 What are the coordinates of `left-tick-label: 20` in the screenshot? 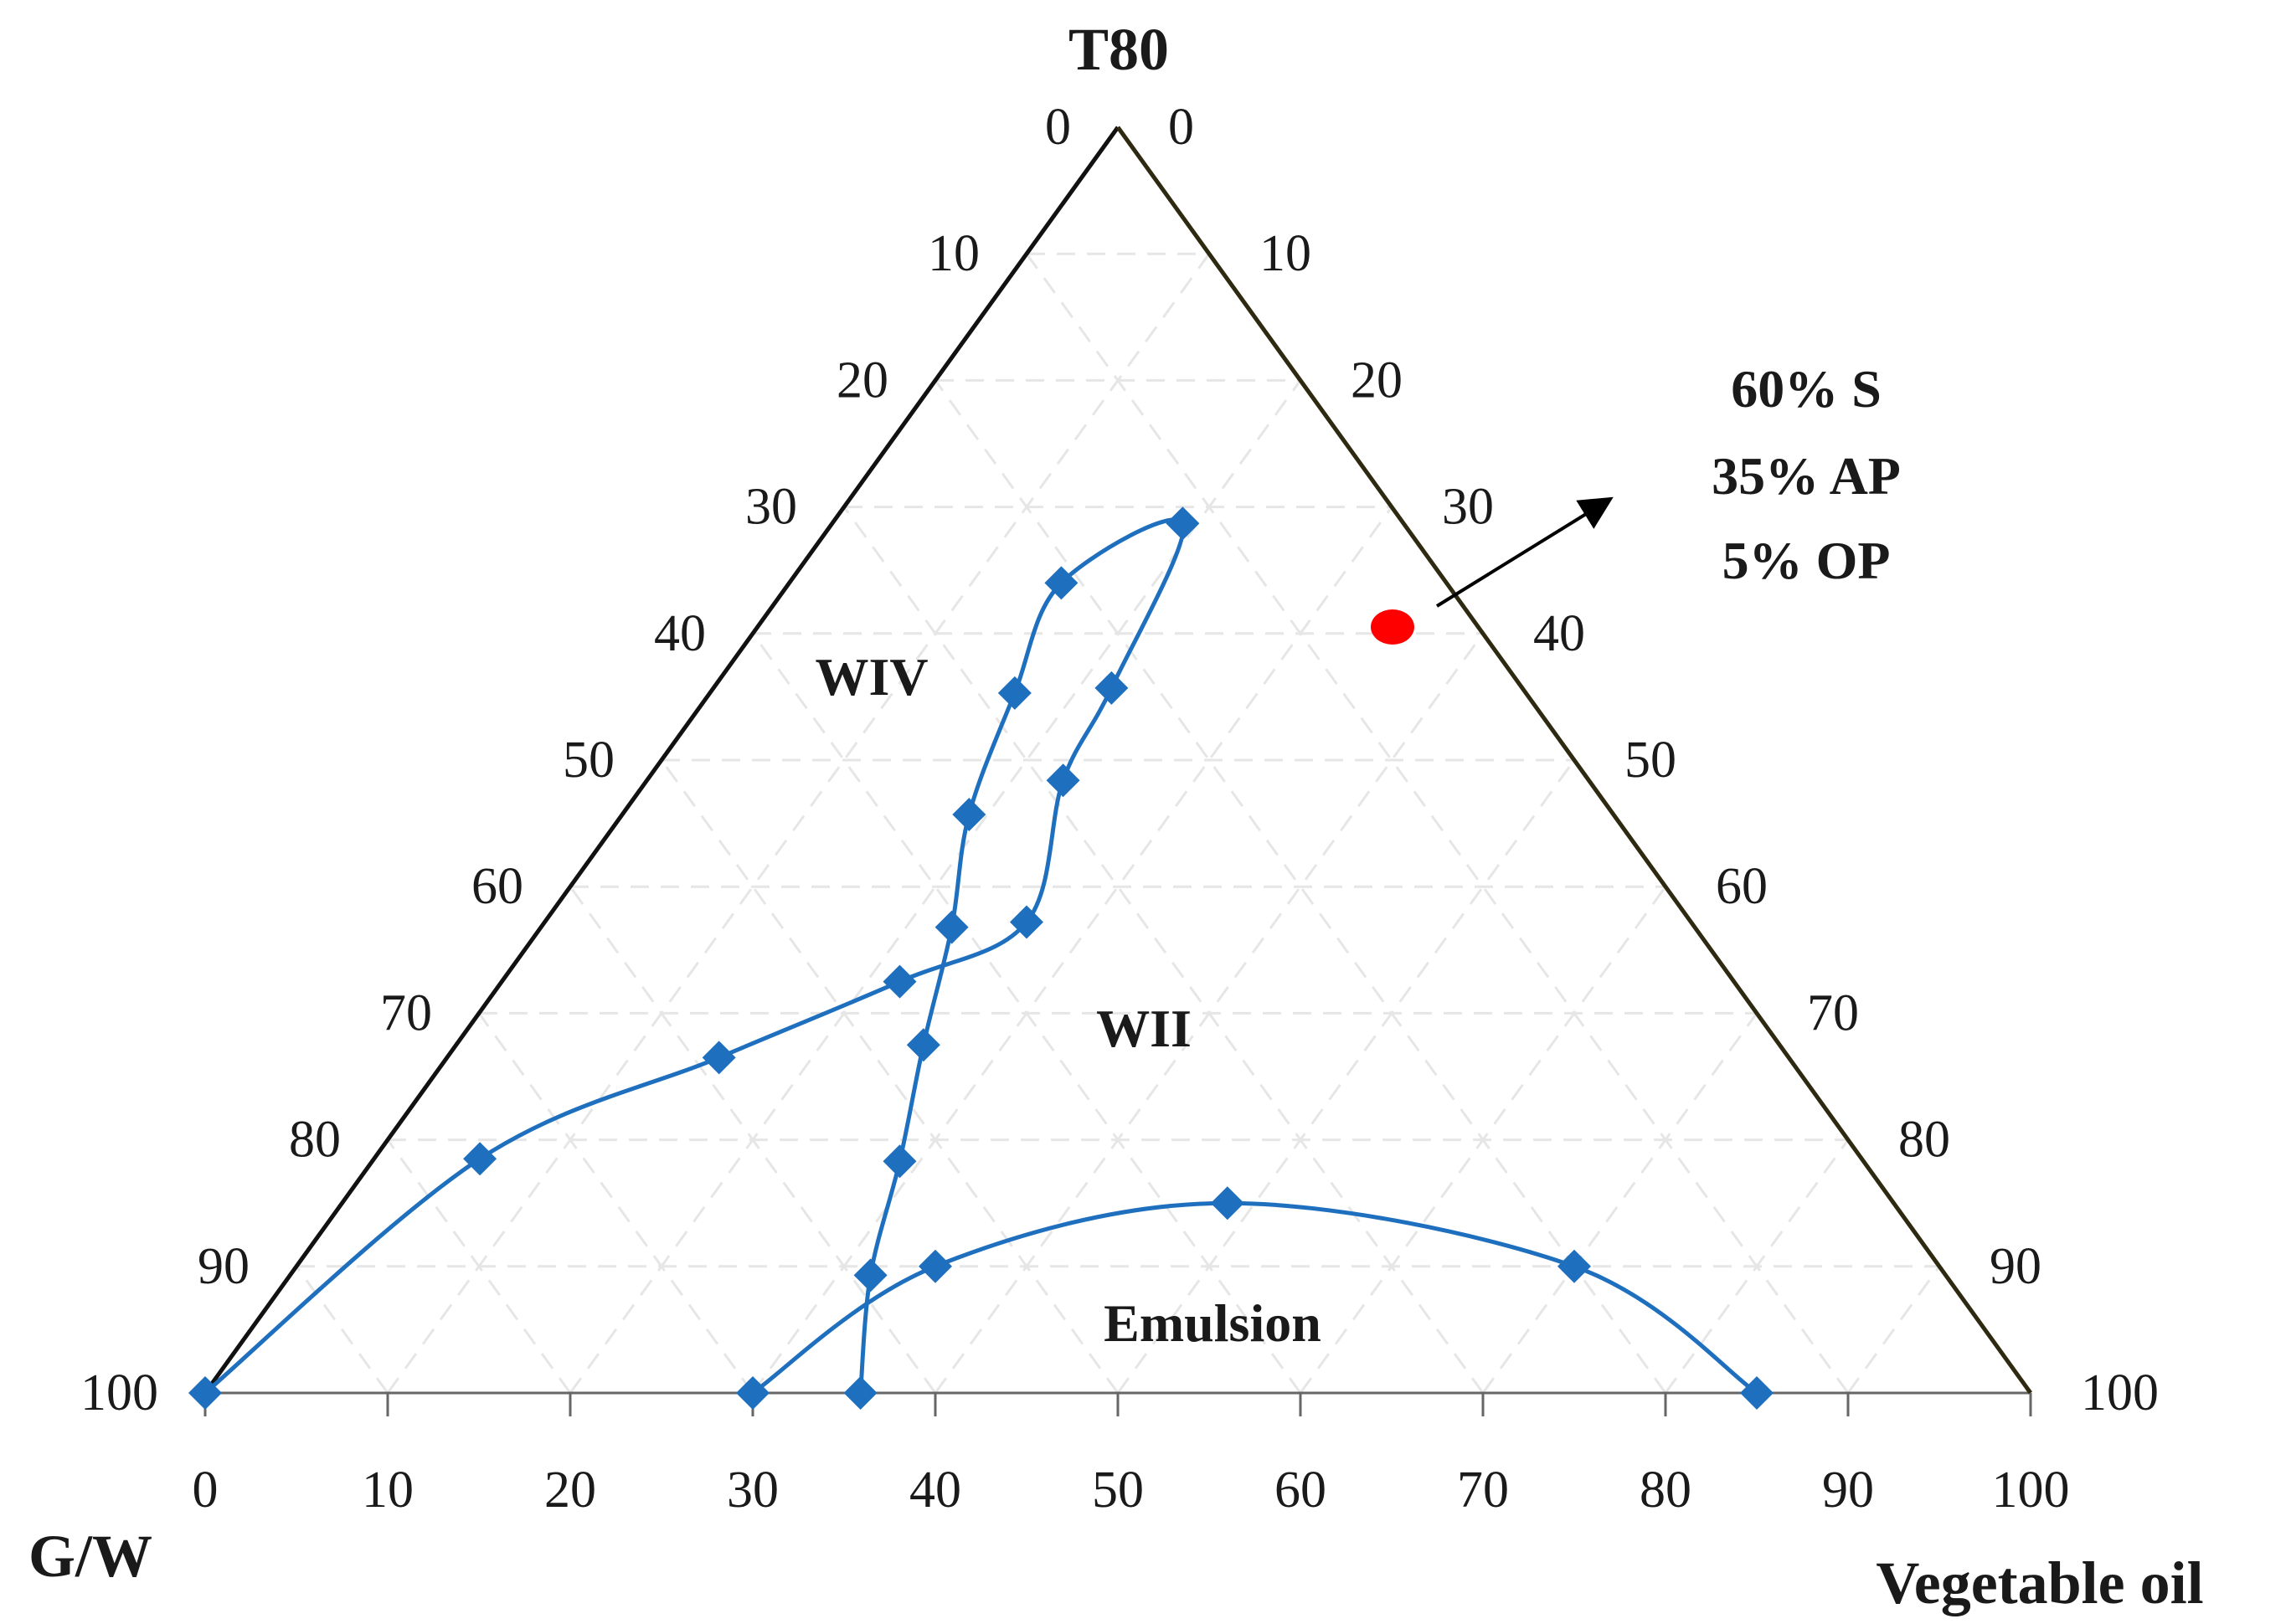 It's located at (862, 380).